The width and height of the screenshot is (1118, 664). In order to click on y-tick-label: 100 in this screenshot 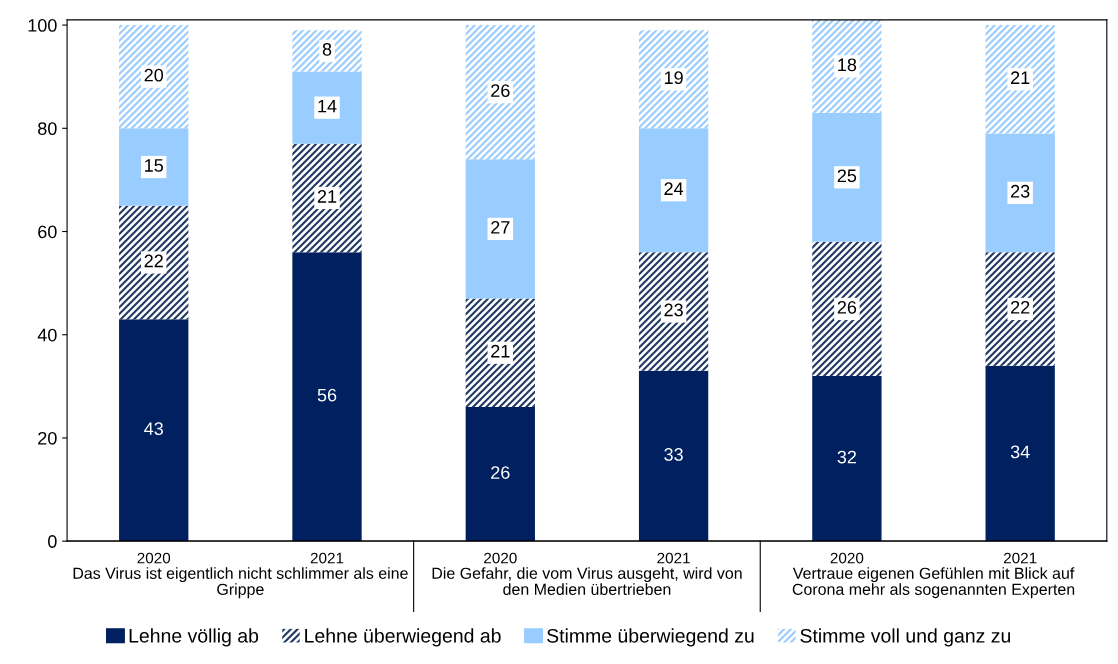, I will do `click(42, 25)`.